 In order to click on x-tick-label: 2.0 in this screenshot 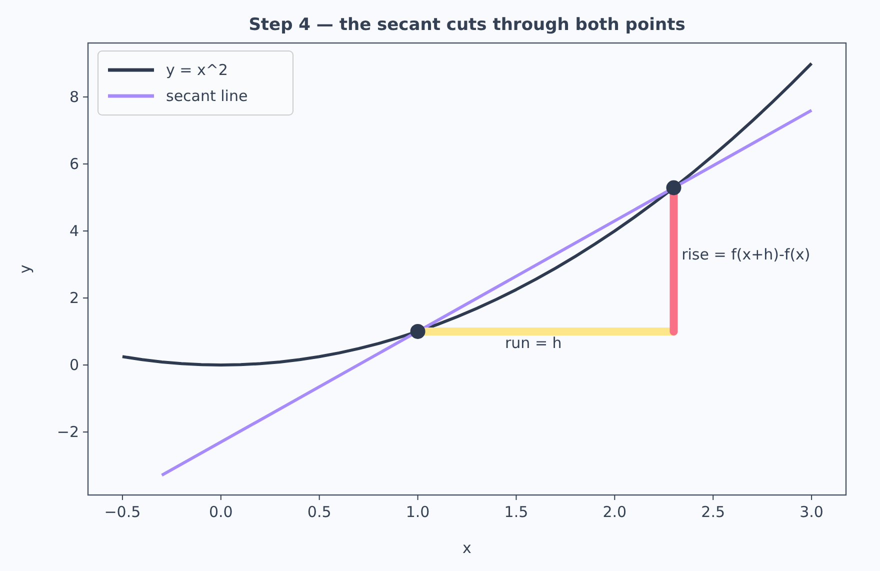, I will do `click(614, 512)`.